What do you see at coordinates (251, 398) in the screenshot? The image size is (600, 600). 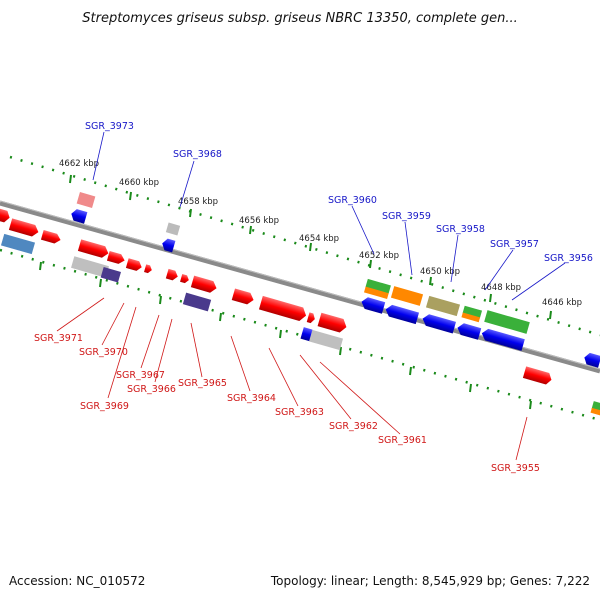 I see `gene-label: SGR_3964` at bounding box center [251, 398].